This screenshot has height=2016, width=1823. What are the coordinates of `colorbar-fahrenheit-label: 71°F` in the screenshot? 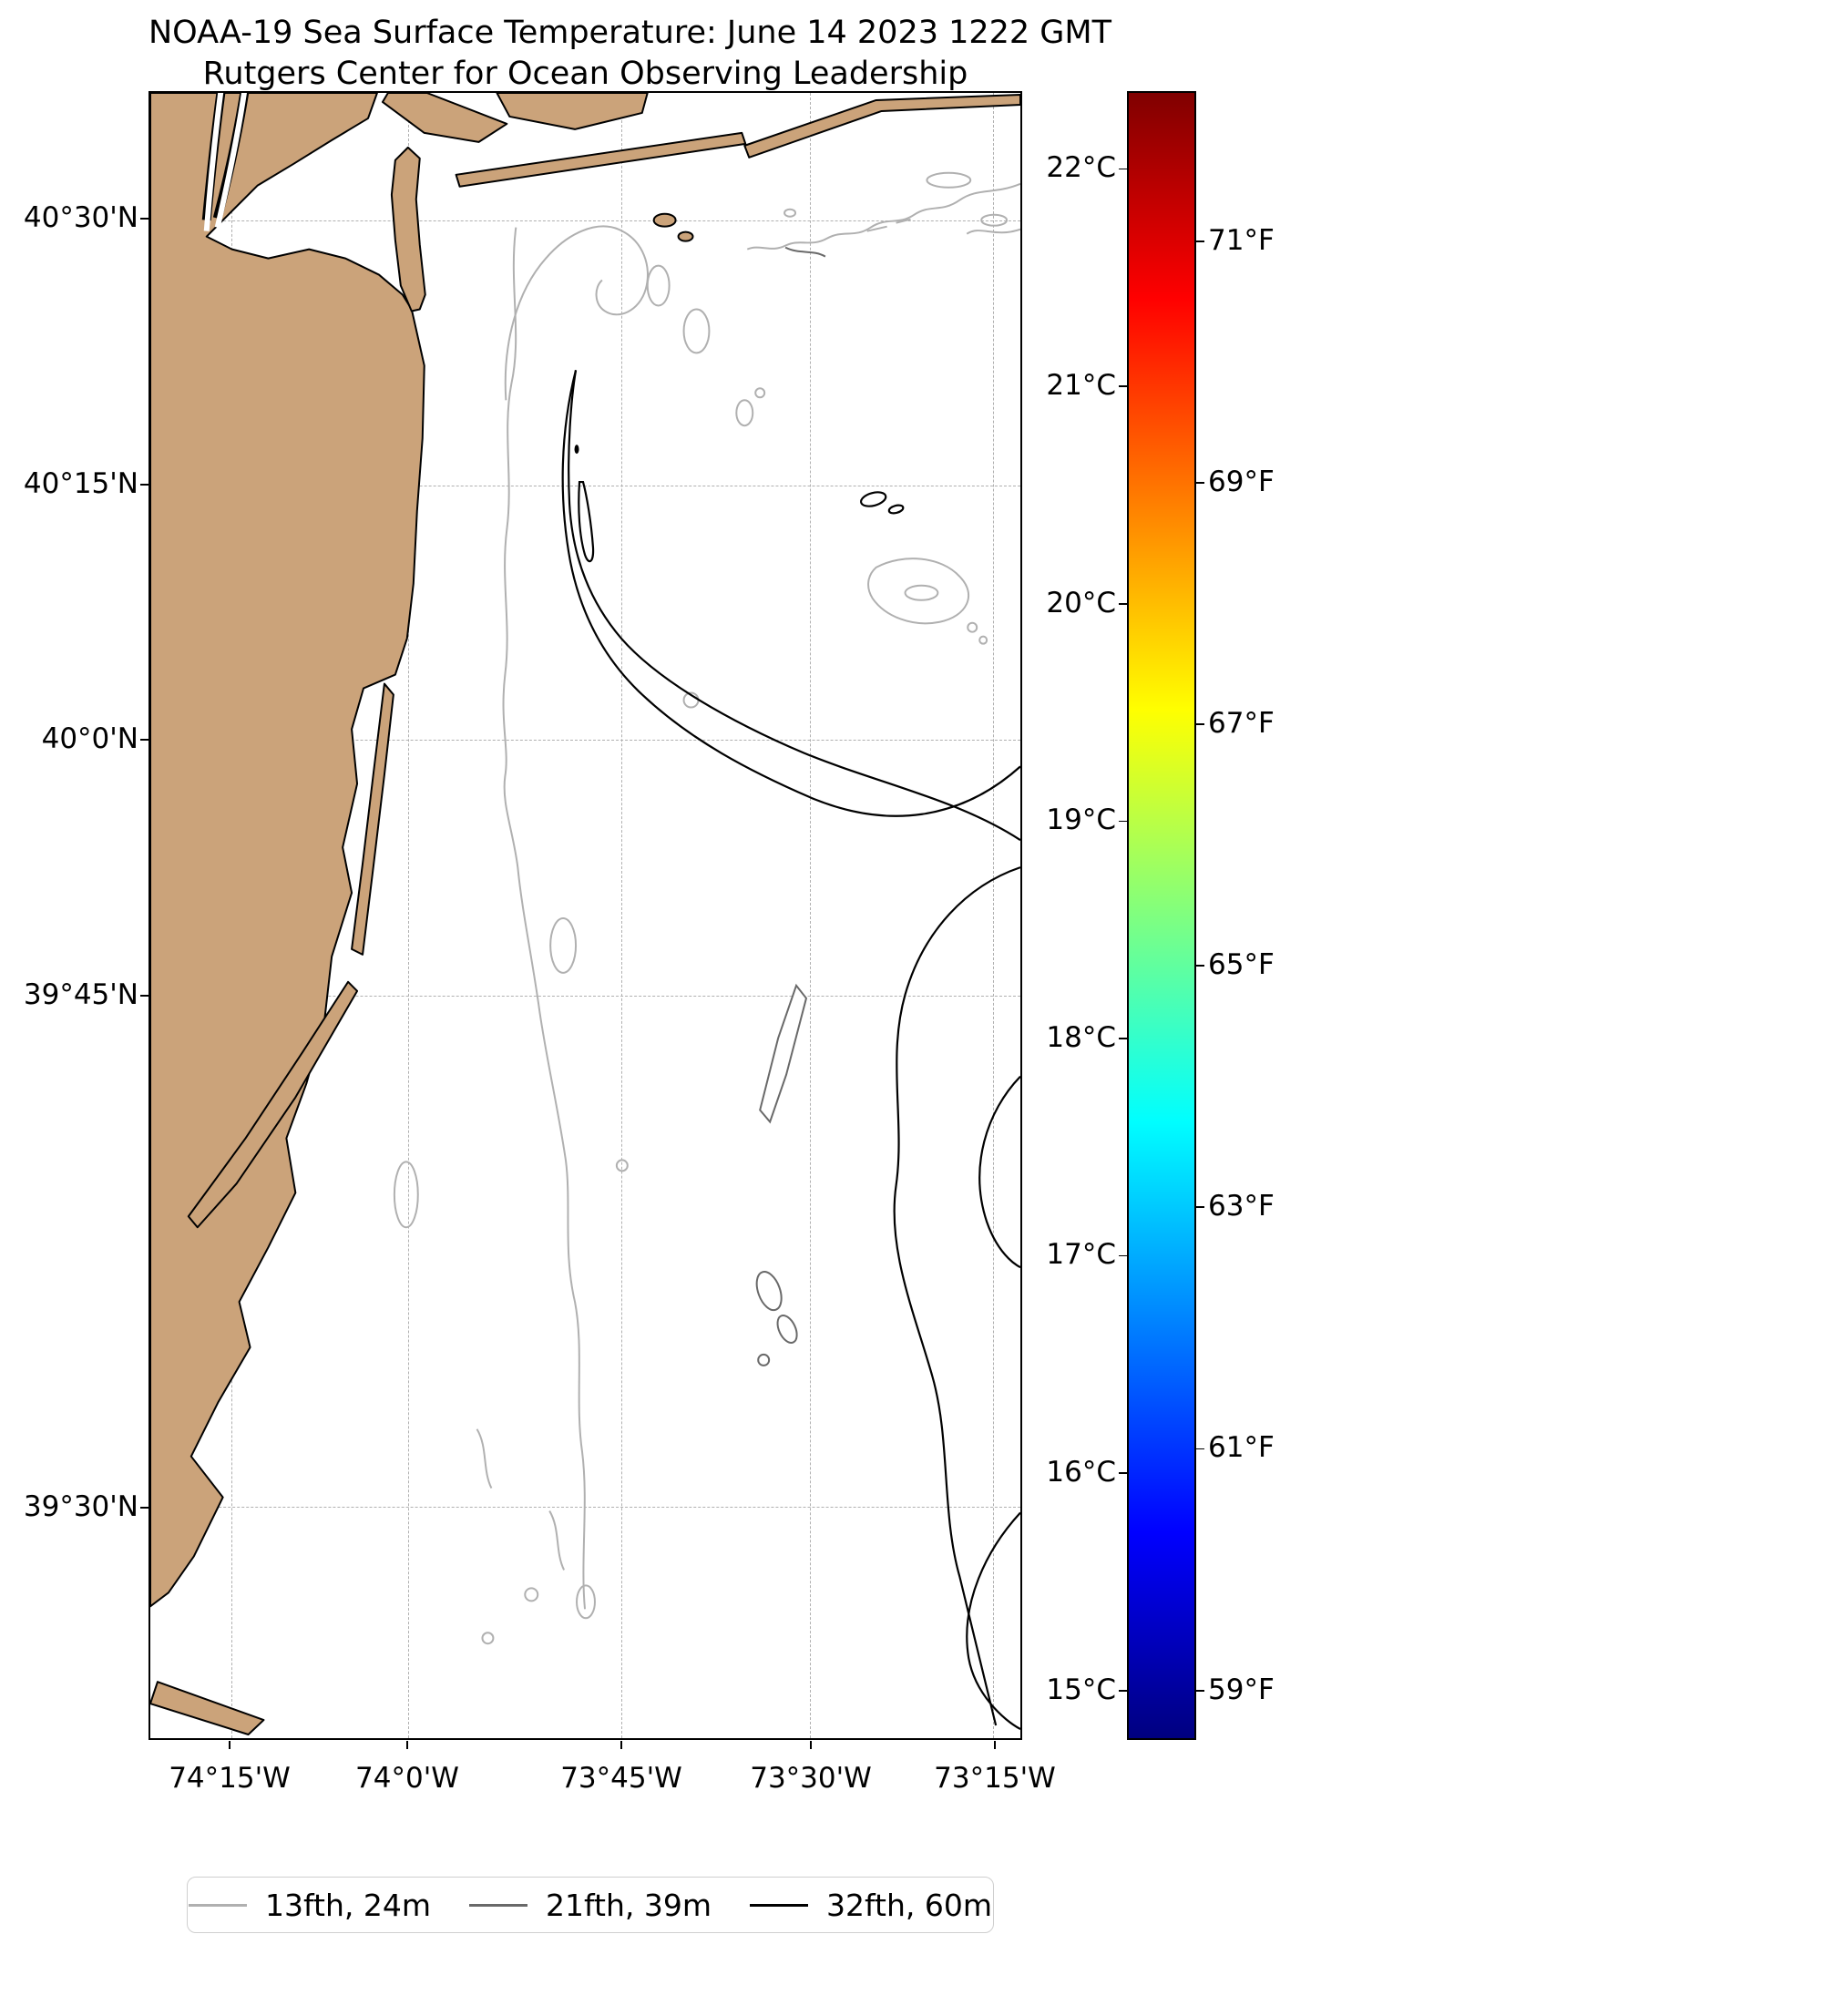 It's located at (1241, 240).